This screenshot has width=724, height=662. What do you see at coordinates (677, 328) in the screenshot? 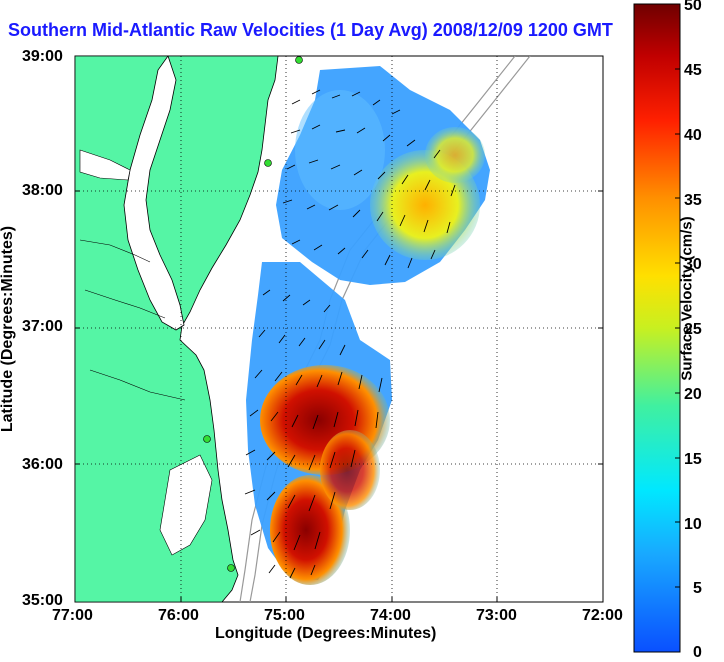
I see `colorbar-ticks` at bounding box center [677, 328].